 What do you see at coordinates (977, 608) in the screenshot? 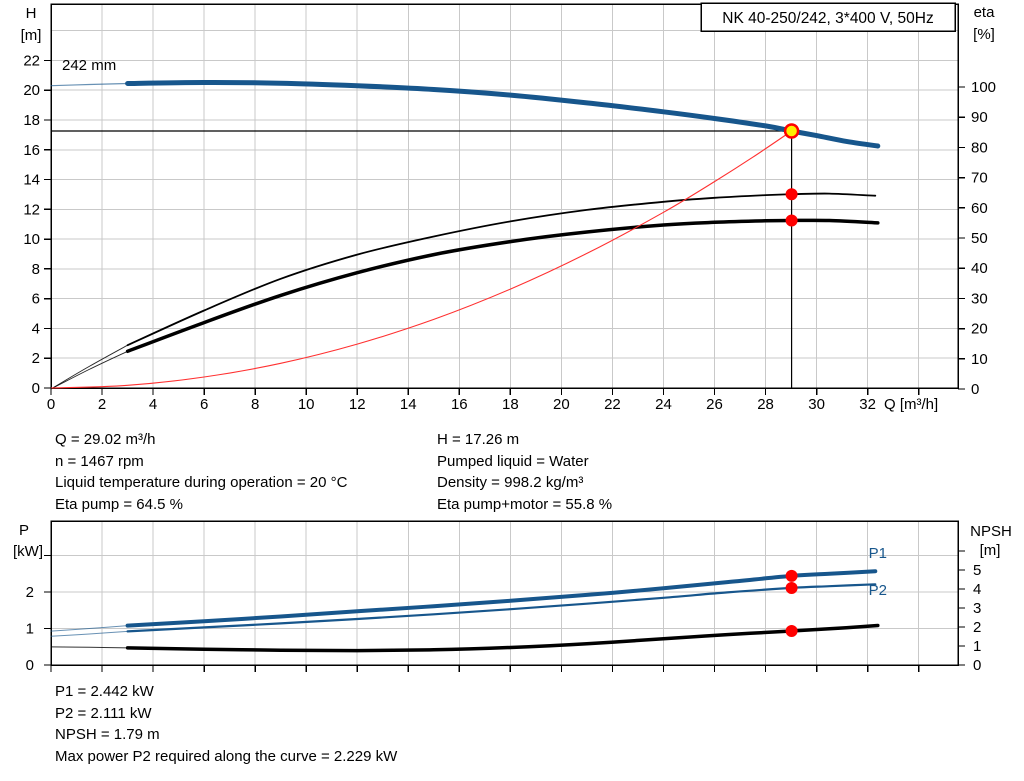
I see `y-right-tick-label: 3` at bounding box center [977, 608].